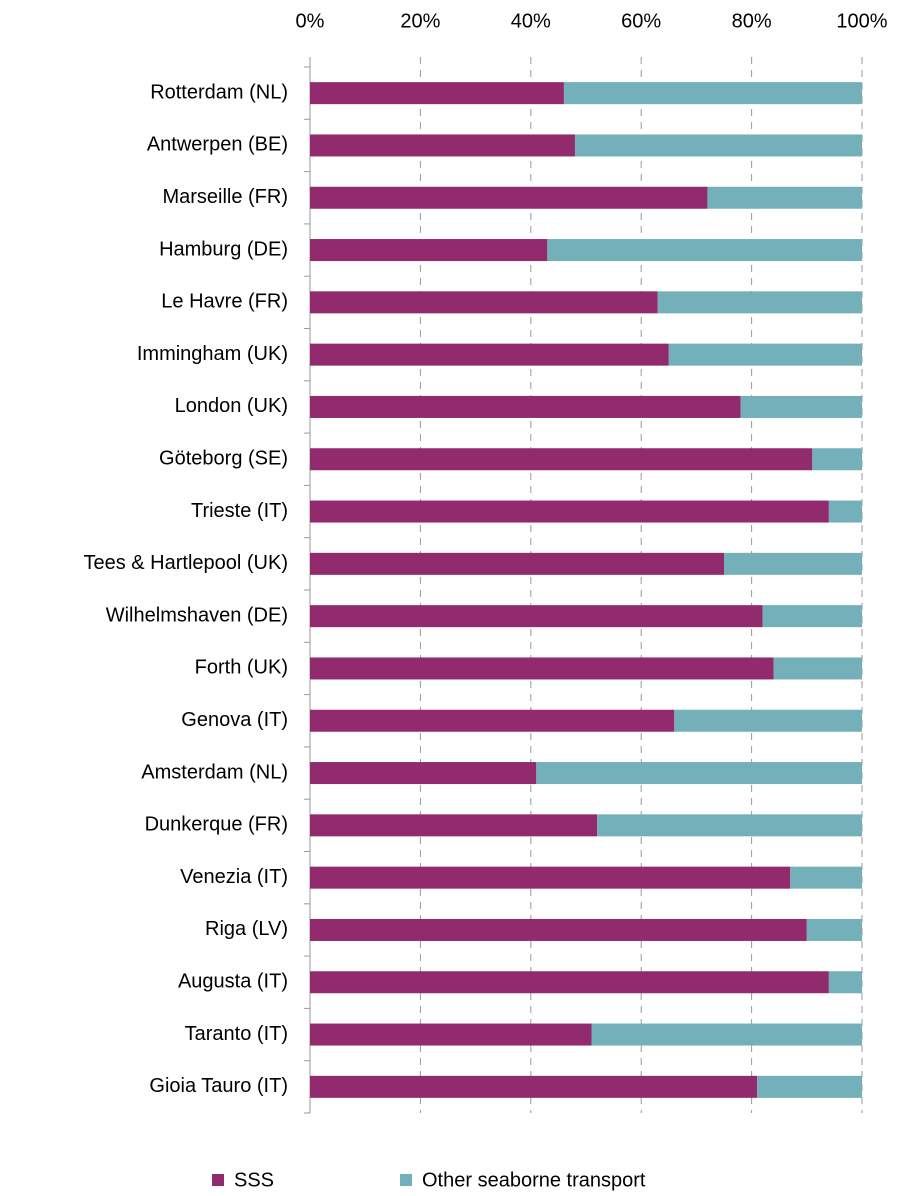  I want to click on y-tick-label: Marseille (FR), so click(225, 197).